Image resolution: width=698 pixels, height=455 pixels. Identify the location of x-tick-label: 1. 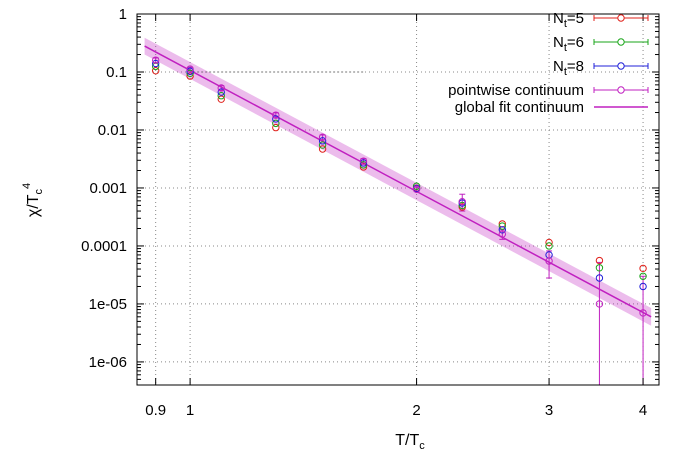
(190, 410).